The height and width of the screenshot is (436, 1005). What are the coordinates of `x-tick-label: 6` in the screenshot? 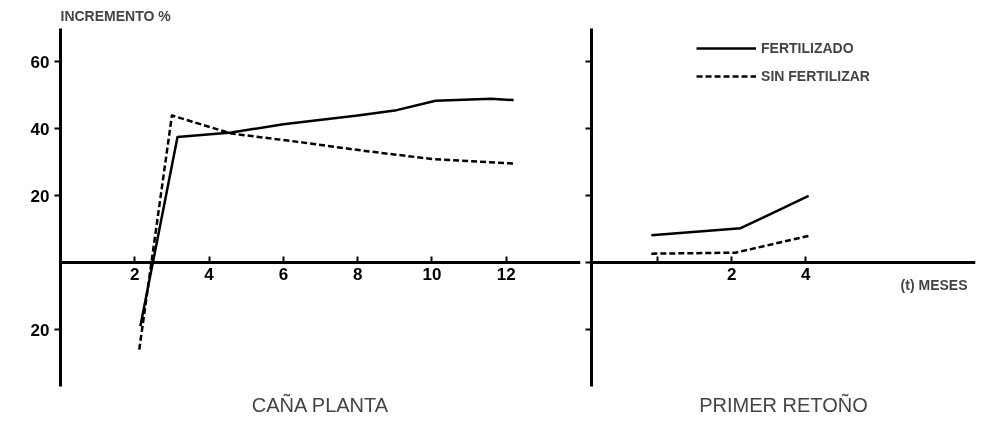 It's located at (283, 274).